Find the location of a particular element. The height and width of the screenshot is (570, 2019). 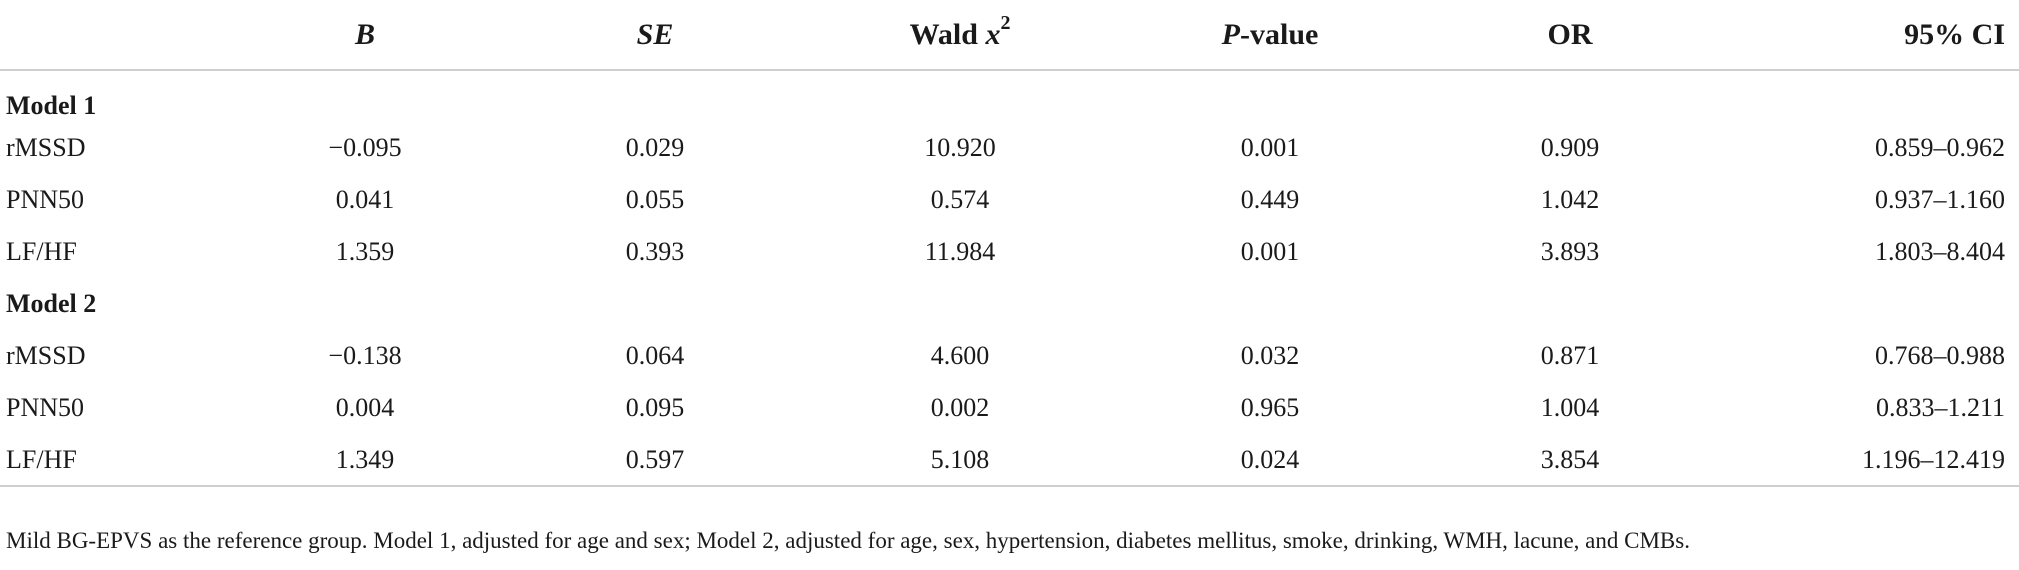

cell-wald: 0.574 is located at coordinates (960, 199).